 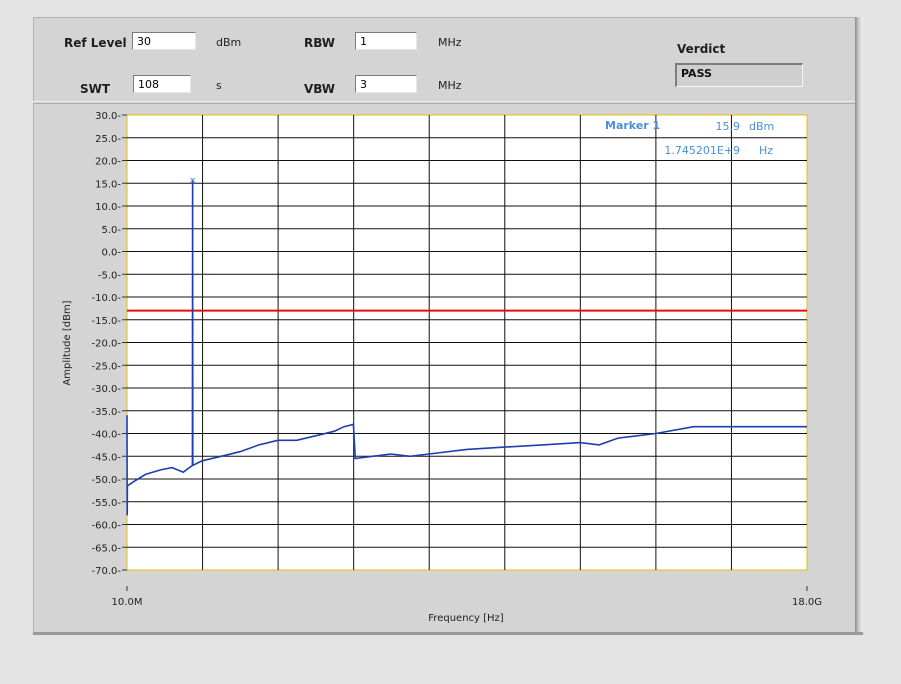 I want to click on y-tick-label: 5.0-, so click(x=111, y=230).